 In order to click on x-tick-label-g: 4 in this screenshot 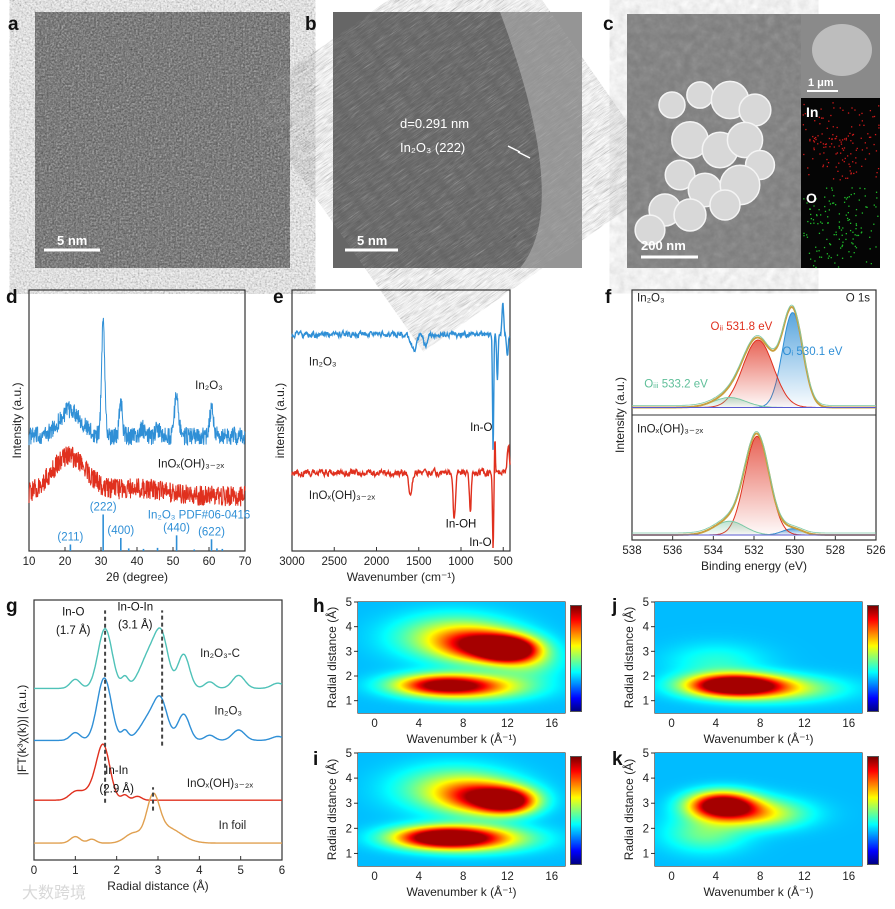, I will do `click(199, 871)`.